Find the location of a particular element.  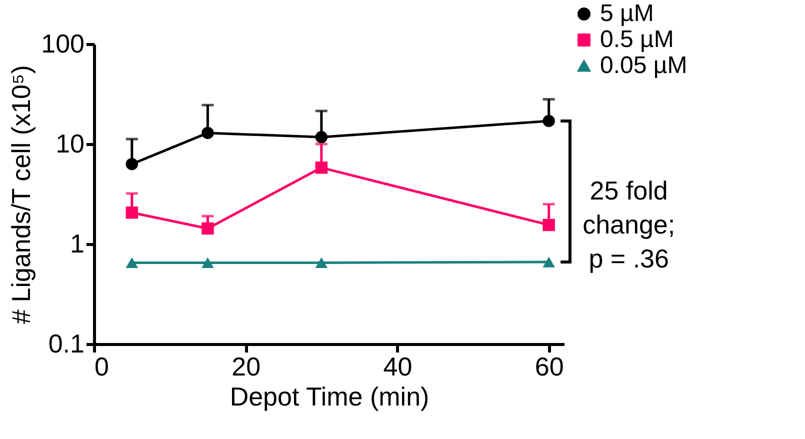

x-tick-label: 0 is located at coordinates (101, 367).